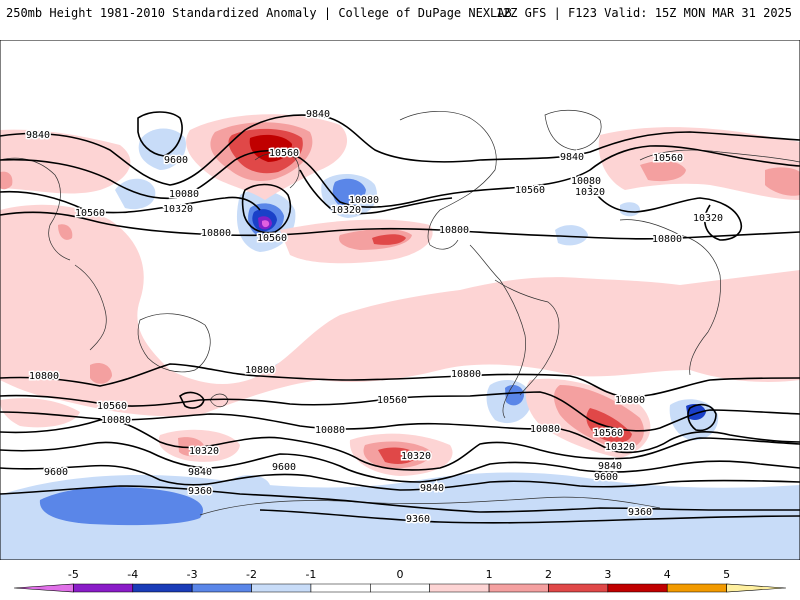 The height and width of the screenshot is (600, 800). Describe the element at coordinates (251, 574) in the screenshot. I see `colorbar-tick-label: -2` at that location.